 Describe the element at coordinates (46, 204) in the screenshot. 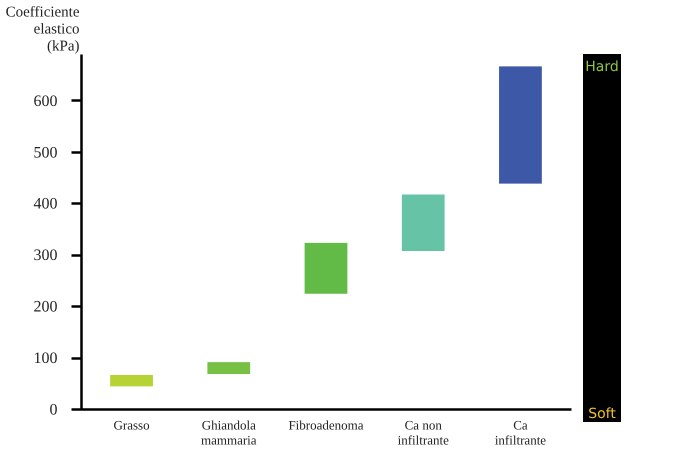

I see `y-tick-label: 400` at that location.